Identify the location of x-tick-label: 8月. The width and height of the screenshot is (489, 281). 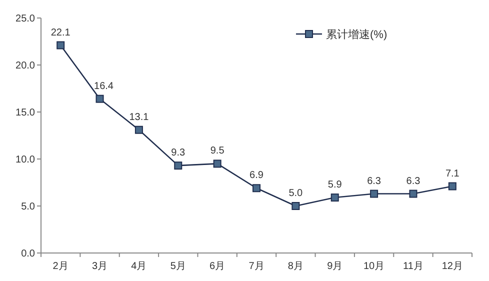
(296, 266).